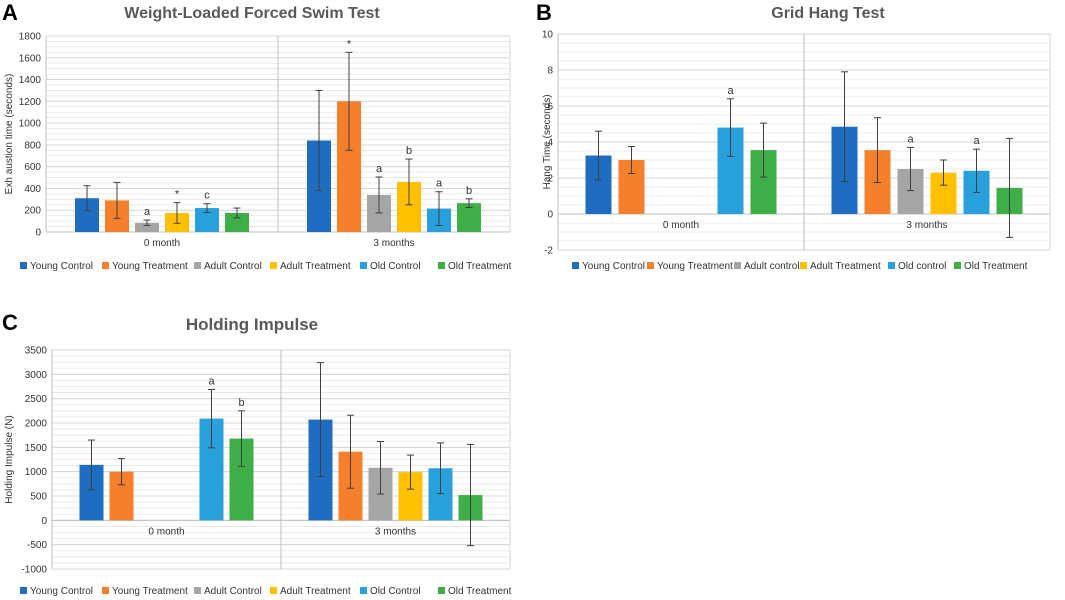 The width and height of the screenshot is (1065, 600). I want to click on panel-letter-b: B, so click(544, 12).